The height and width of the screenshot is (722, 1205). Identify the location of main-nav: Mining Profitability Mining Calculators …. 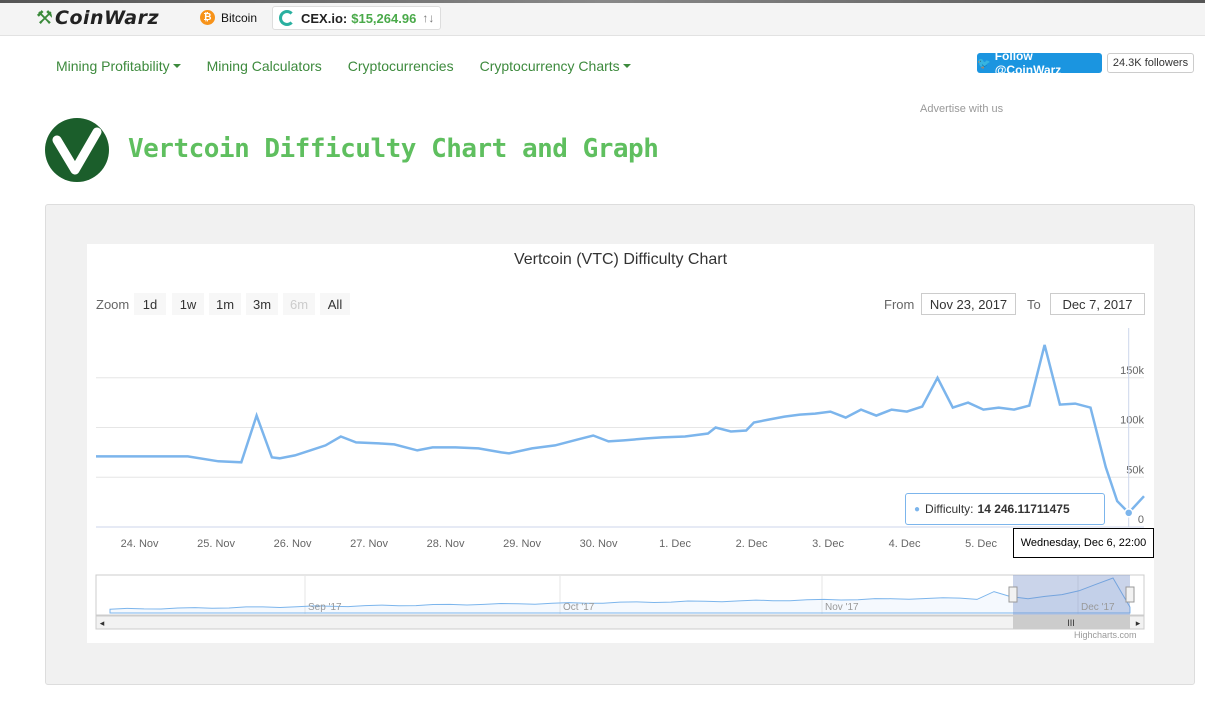
(356, 66).